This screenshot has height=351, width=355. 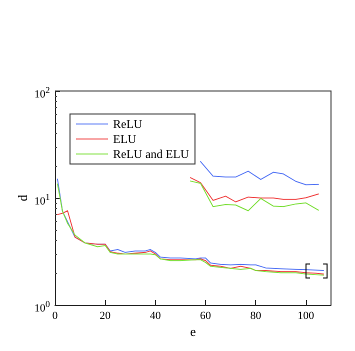 What do you see at coordinates (125, 139) in the screenshot?
I see `legend-label: ELU` at bounding box center [125, 139].